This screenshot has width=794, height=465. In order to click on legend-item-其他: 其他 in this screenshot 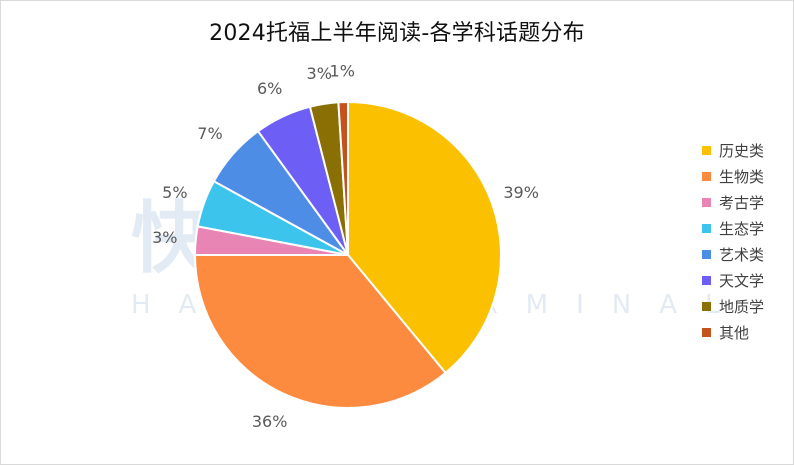, I will do `click(733, 332)`.